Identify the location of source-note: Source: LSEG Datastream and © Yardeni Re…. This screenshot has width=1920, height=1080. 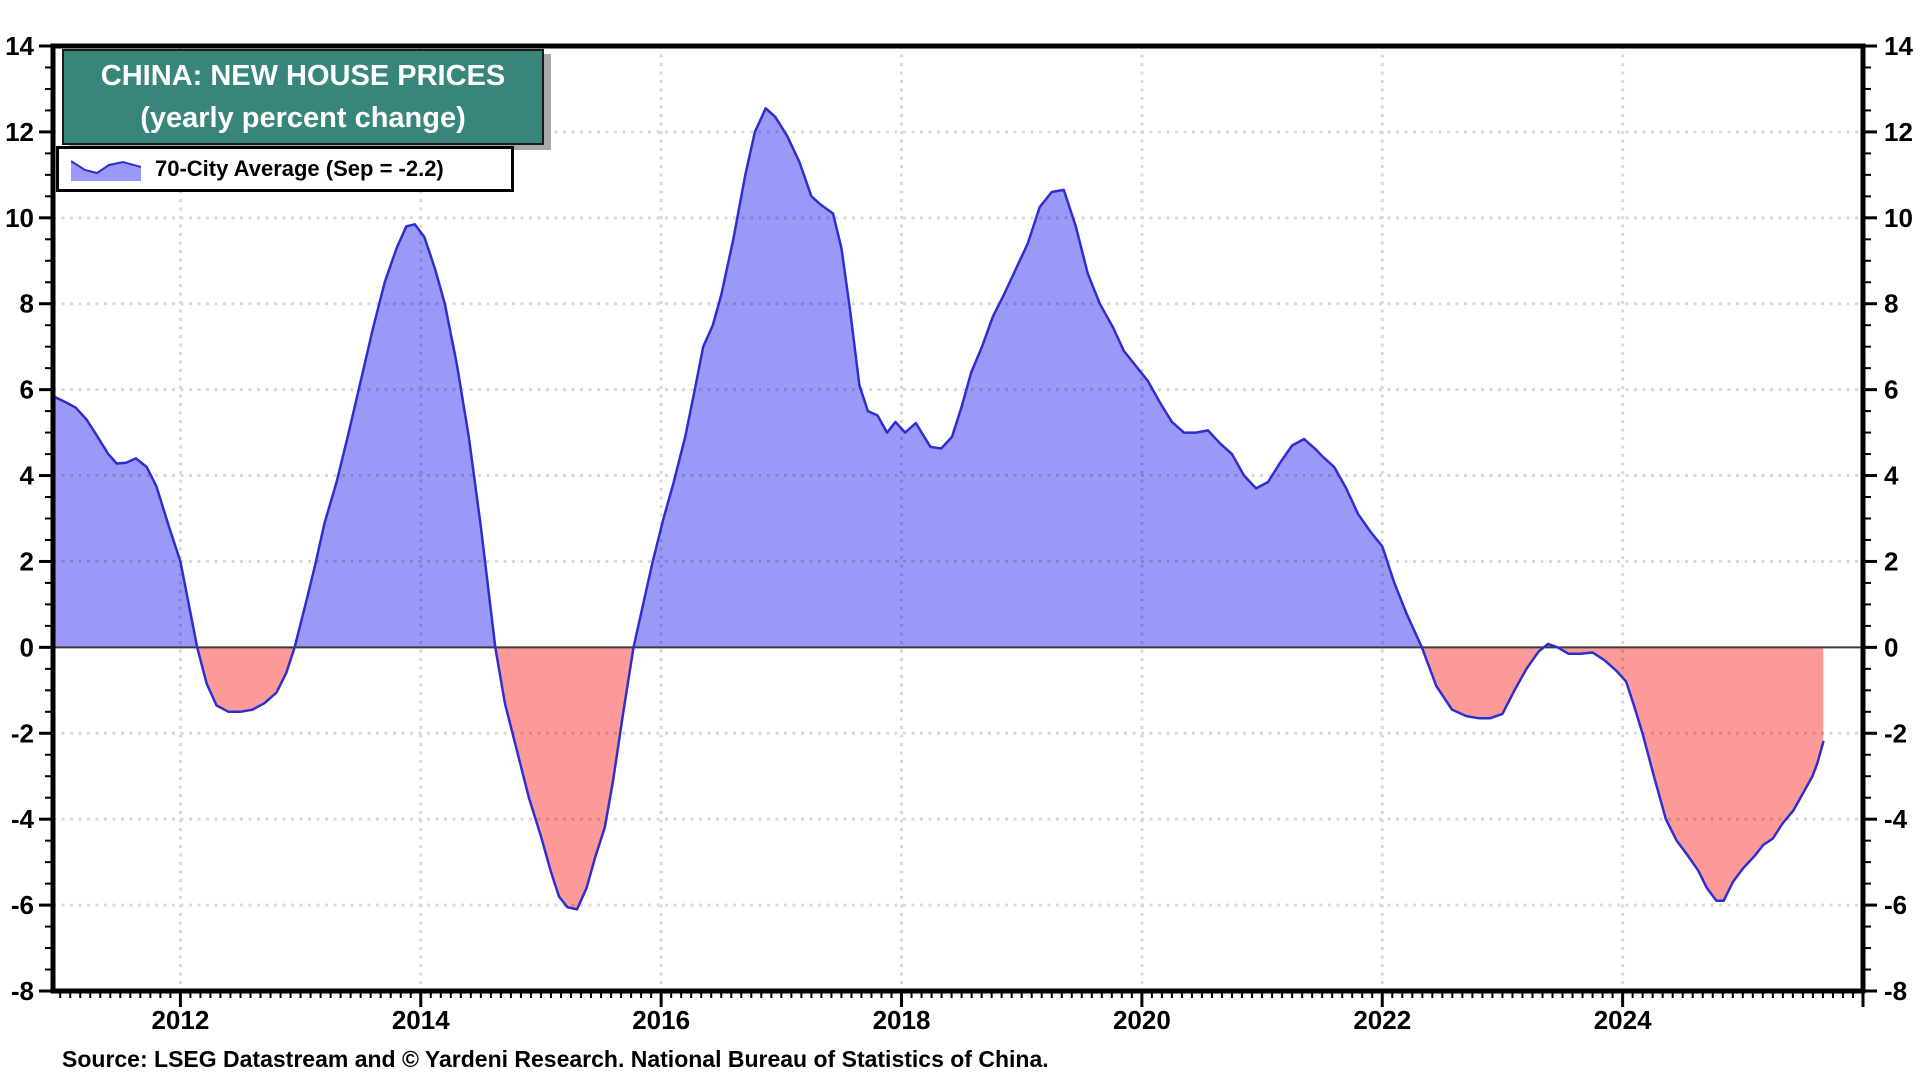
(555, 1059).